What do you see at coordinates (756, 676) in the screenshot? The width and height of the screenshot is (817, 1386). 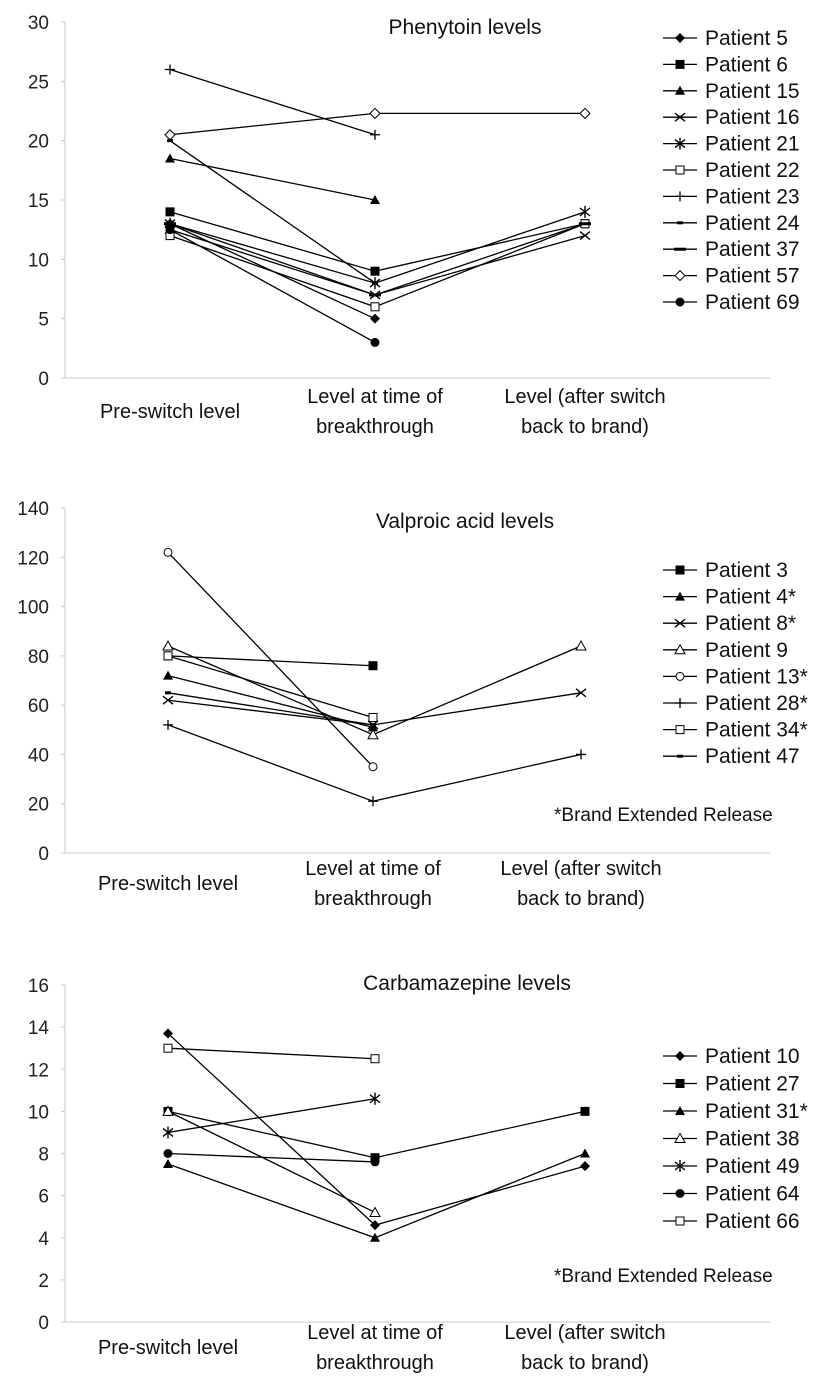 I see `legend-label: Patient 13*` at bounding box center [756, 676].